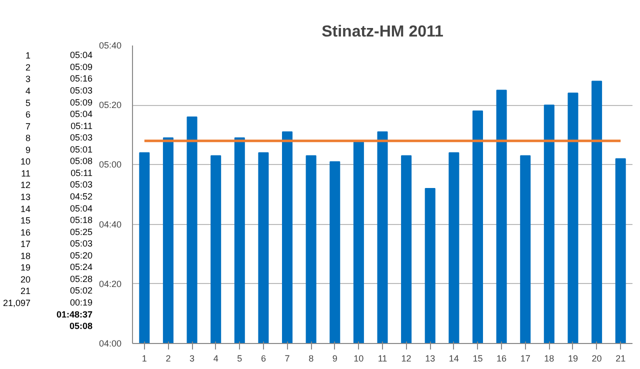 The image size is (640, 369). What do you see at coordinates (239, 359) in the screenshot?
I see `x-tick-label: 5` at bounding box center [239, 359].